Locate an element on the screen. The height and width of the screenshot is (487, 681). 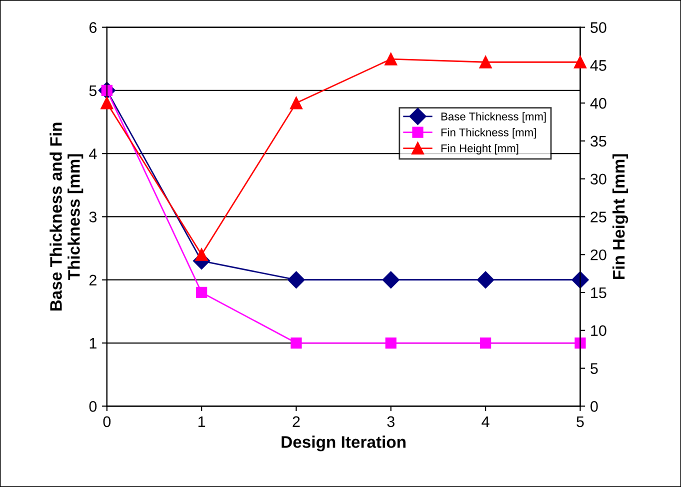
legend-label: Fin Thickness [mm] is located at coordinates (488, 133).